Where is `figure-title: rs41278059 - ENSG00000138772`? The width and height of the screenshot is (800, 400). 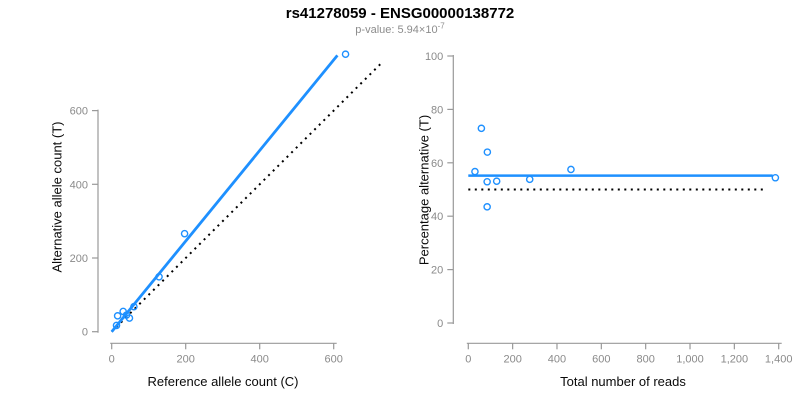 figure-title: rs41278059 - ENSG00000138772 is located at coordinates (400, 13).